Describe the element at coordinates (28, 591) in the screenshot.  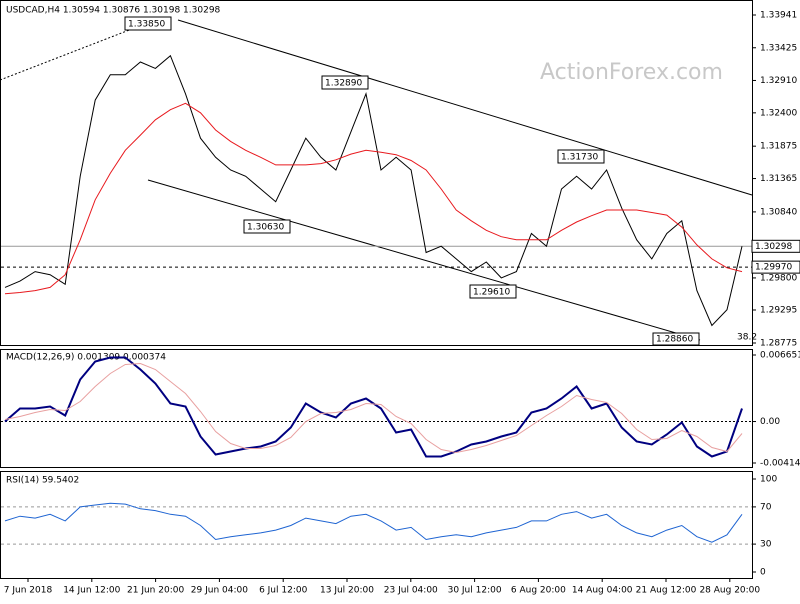
I see `x-tick-label: 7 Jun 2018` at that location.